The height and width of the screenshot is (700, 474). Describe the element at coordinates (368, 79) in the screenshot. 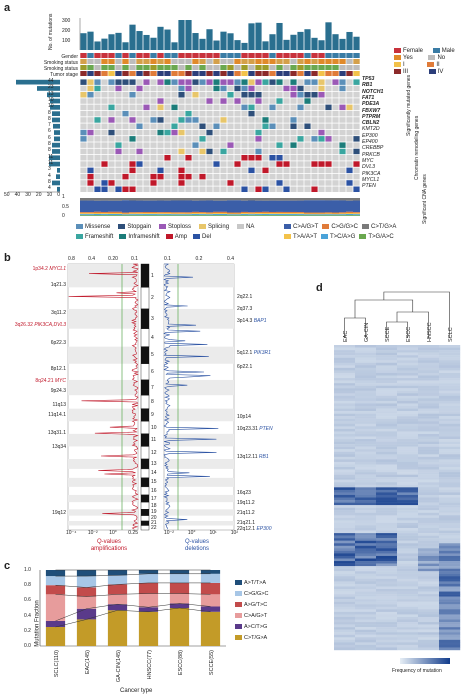

I see `gene-name: TP53` at that location.